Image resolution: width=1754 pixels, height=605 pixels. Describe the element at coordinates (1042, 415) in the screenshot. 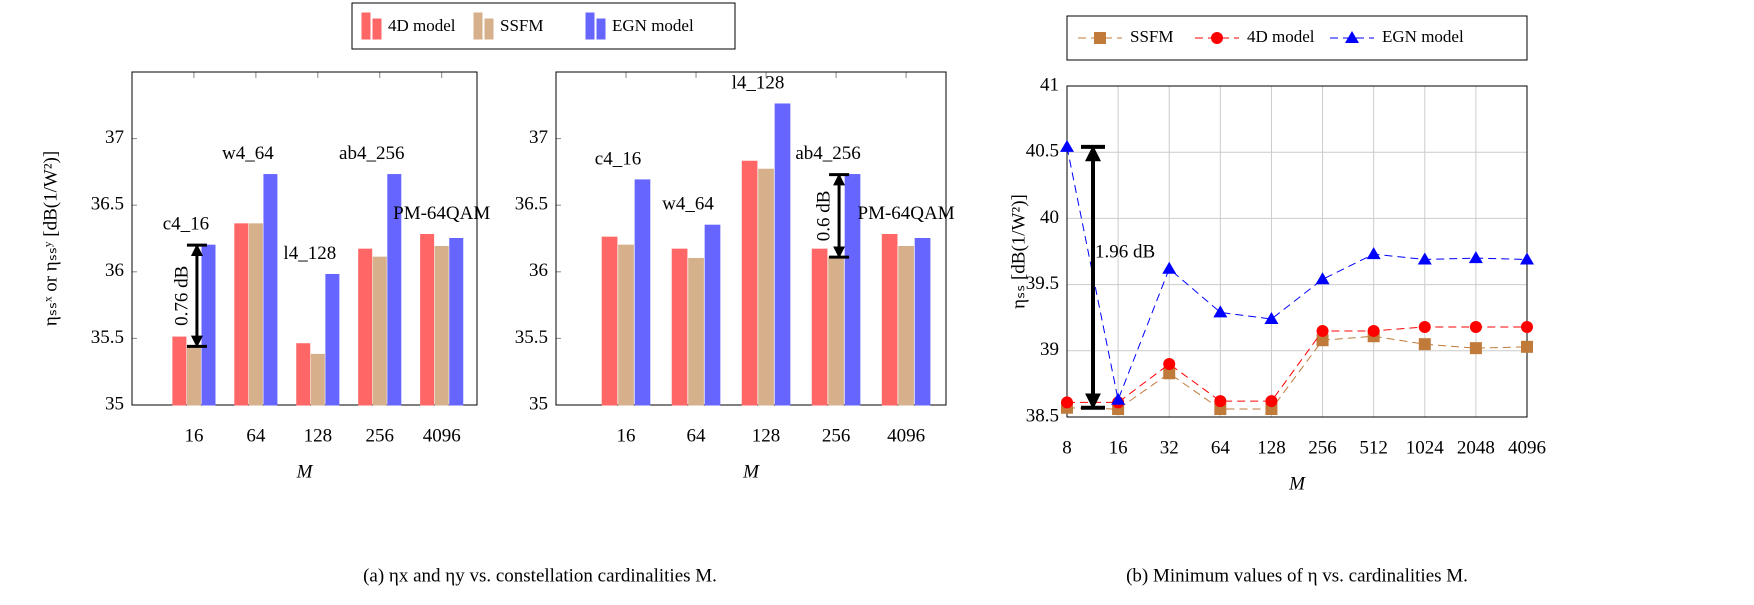

I see `y-tick-label: 38.5` at that location.